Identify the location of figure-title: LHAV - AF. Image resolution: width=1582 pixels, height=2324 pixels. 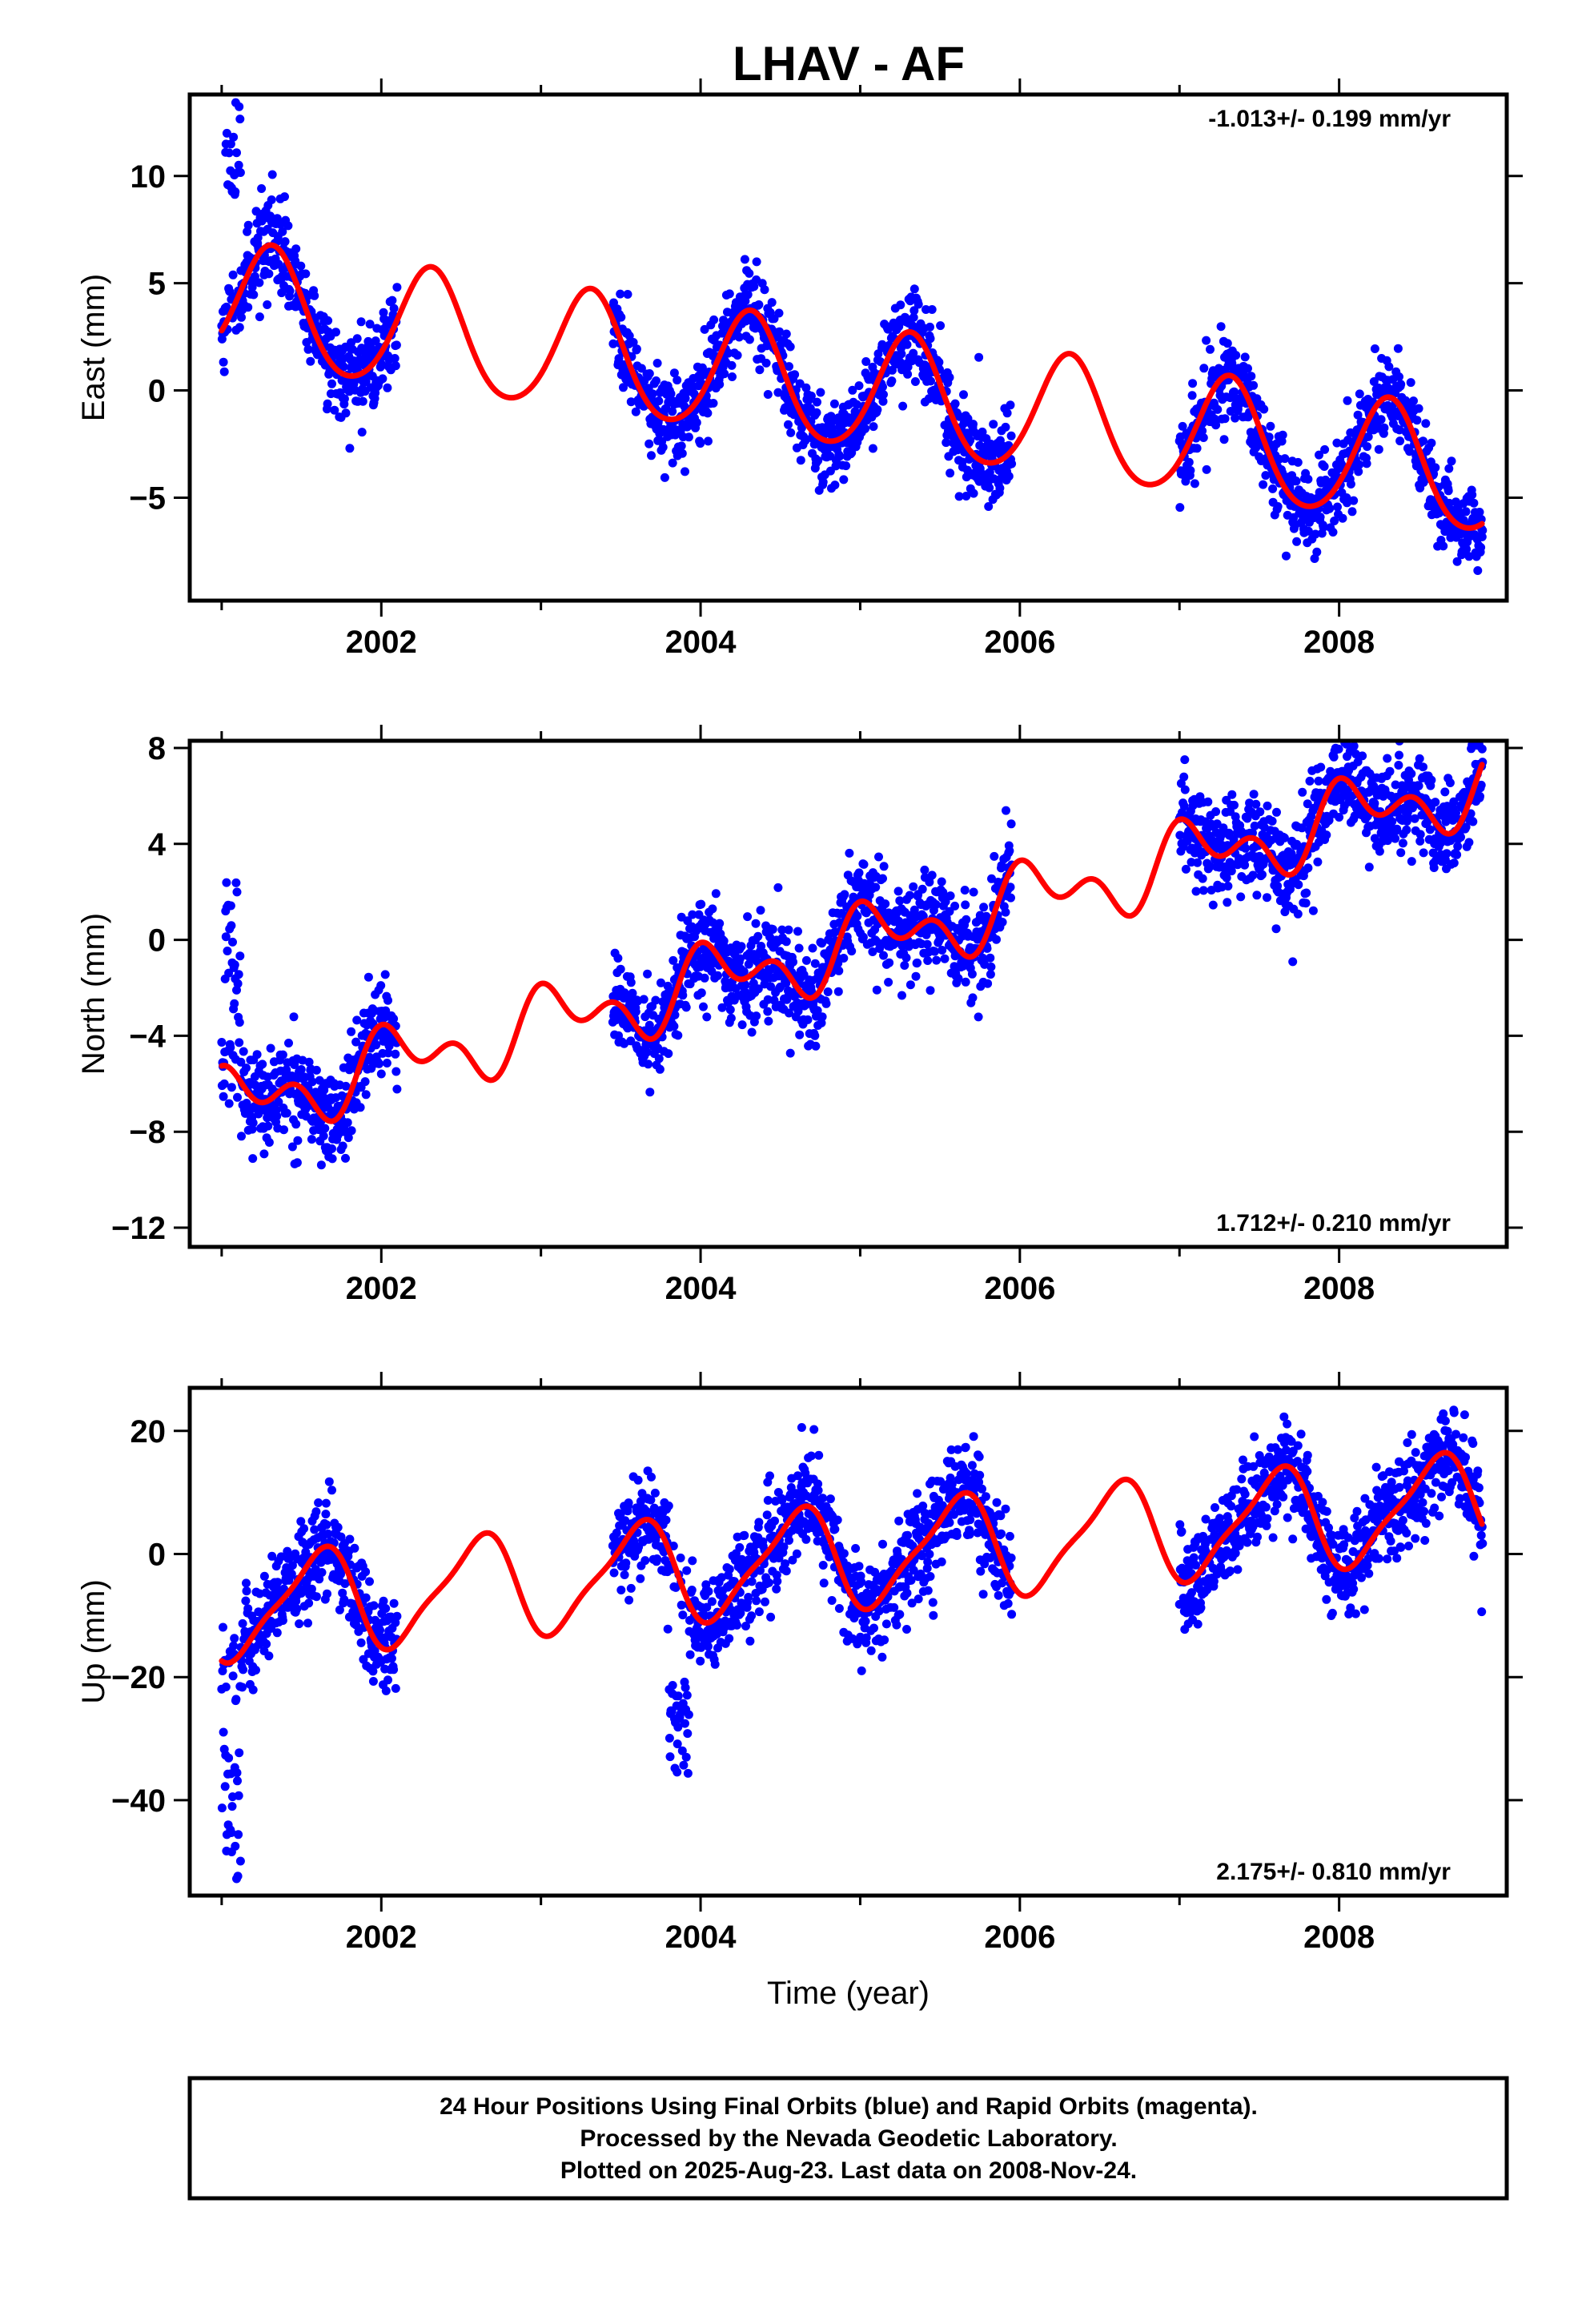
(849, 63).